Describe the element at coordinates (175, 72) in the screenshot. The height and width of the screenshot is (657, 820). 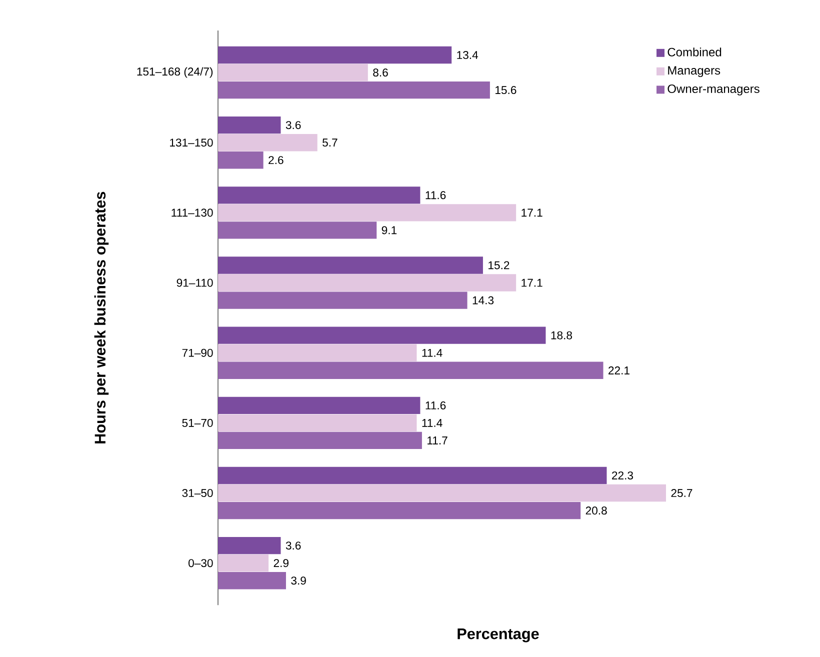
I see `y-tick-label: 151–168 (24/7)` at that location.